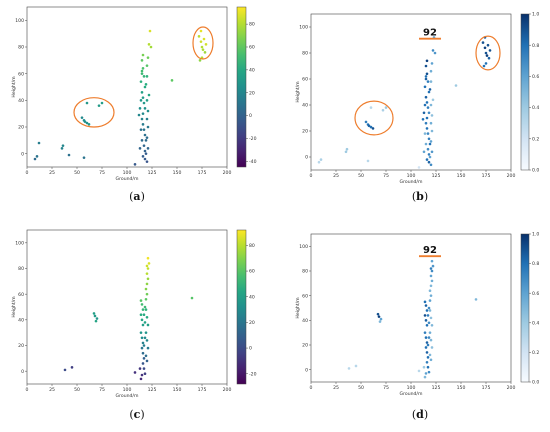 Image resolution: width=550 pixels, height=432 pixels. I want to click on colorbar-tick-label: 0, so click(250, 116).